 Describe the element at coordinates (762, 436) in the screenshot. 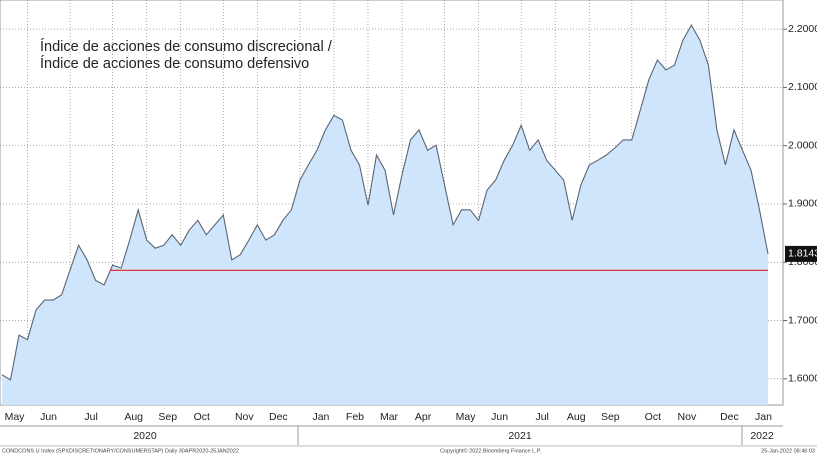

I see `year-label: 2022` at that location.